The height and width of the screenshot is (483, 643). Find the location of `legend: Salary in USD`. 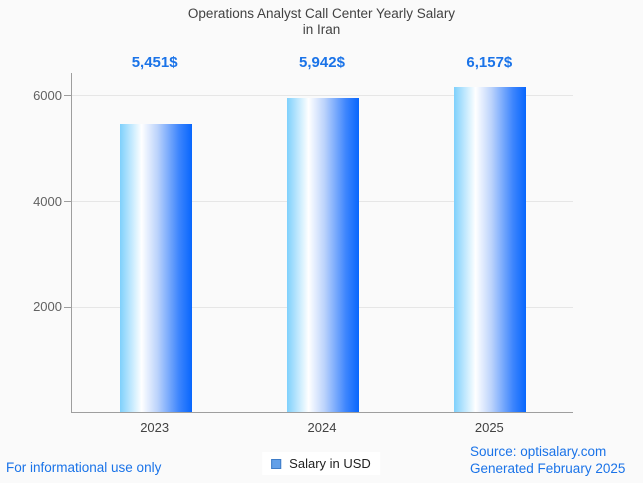

legend: Salary in USD is located at coordinates (321, 463).